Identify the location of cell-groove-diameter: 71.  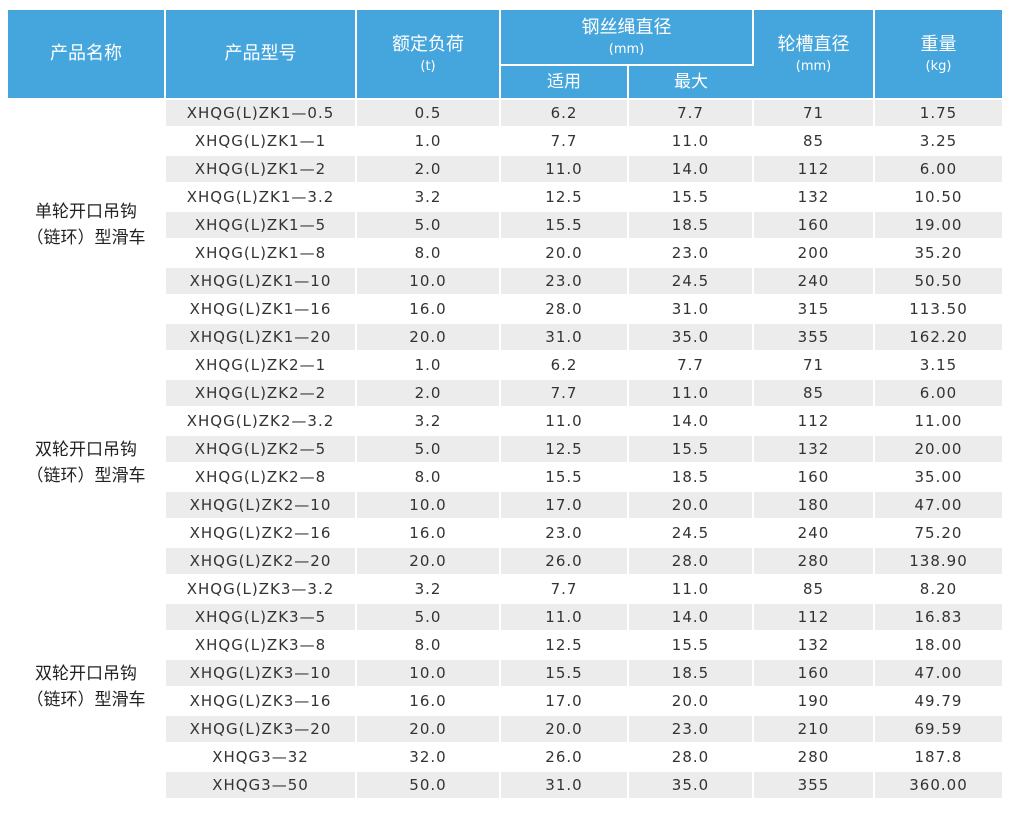
(814, 113).